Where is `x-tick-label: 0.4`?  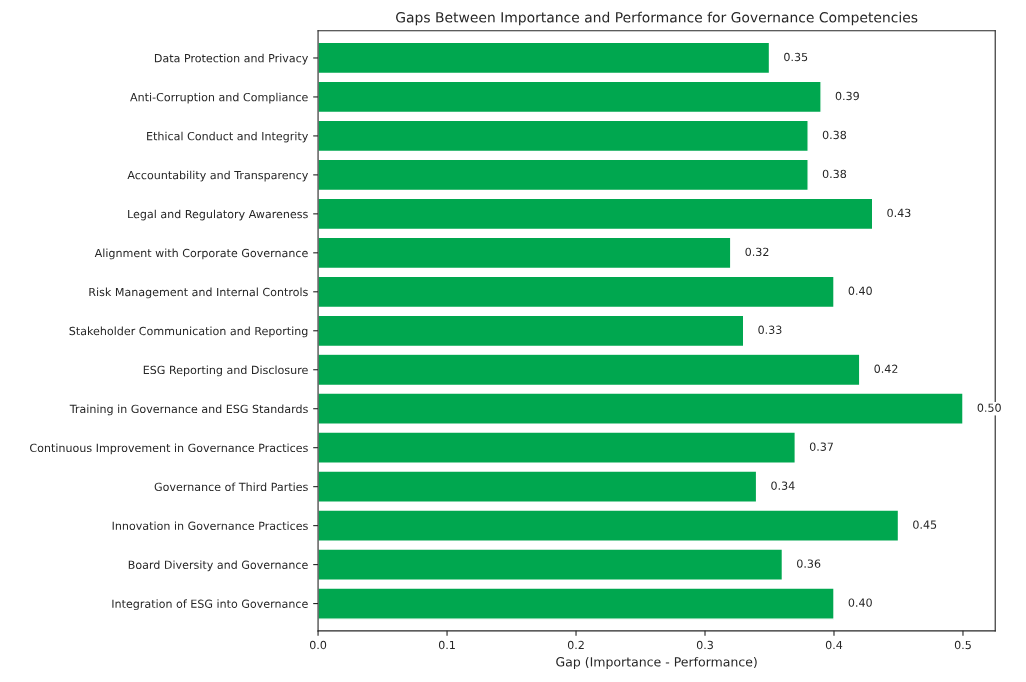
x-tick-label: 0.4 is located at coordinates (834, 645).